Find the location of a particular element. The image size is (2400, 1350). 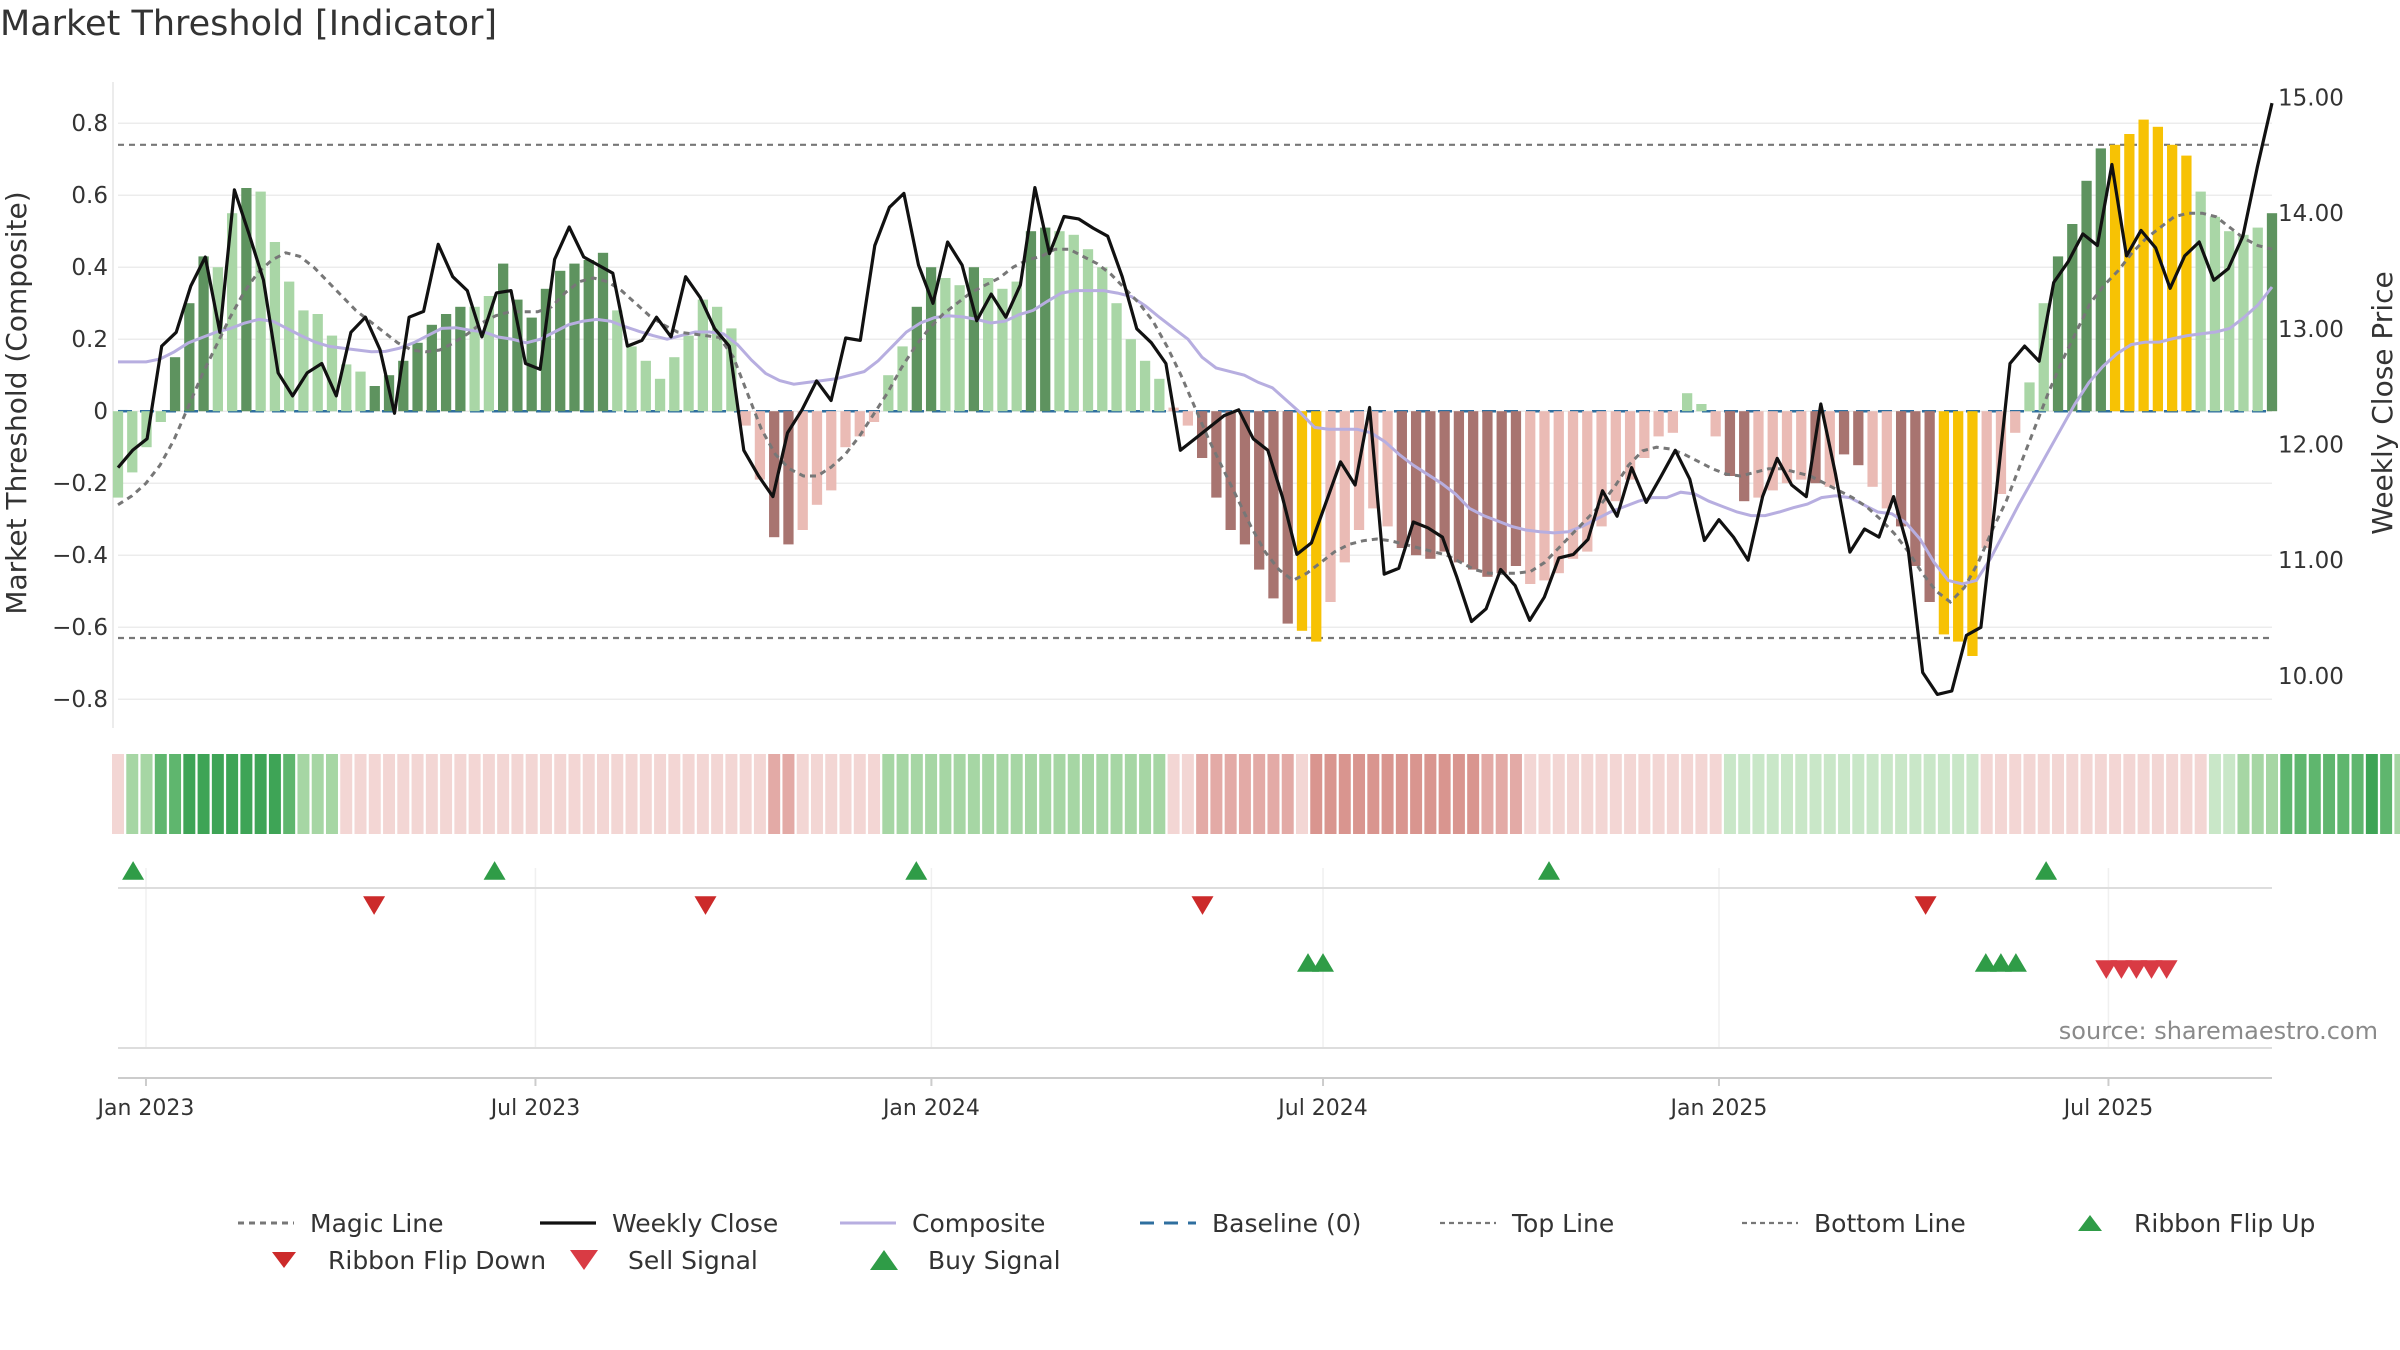

x-tick-label: Jan 2025 is located at coordinates (1718, 1108).